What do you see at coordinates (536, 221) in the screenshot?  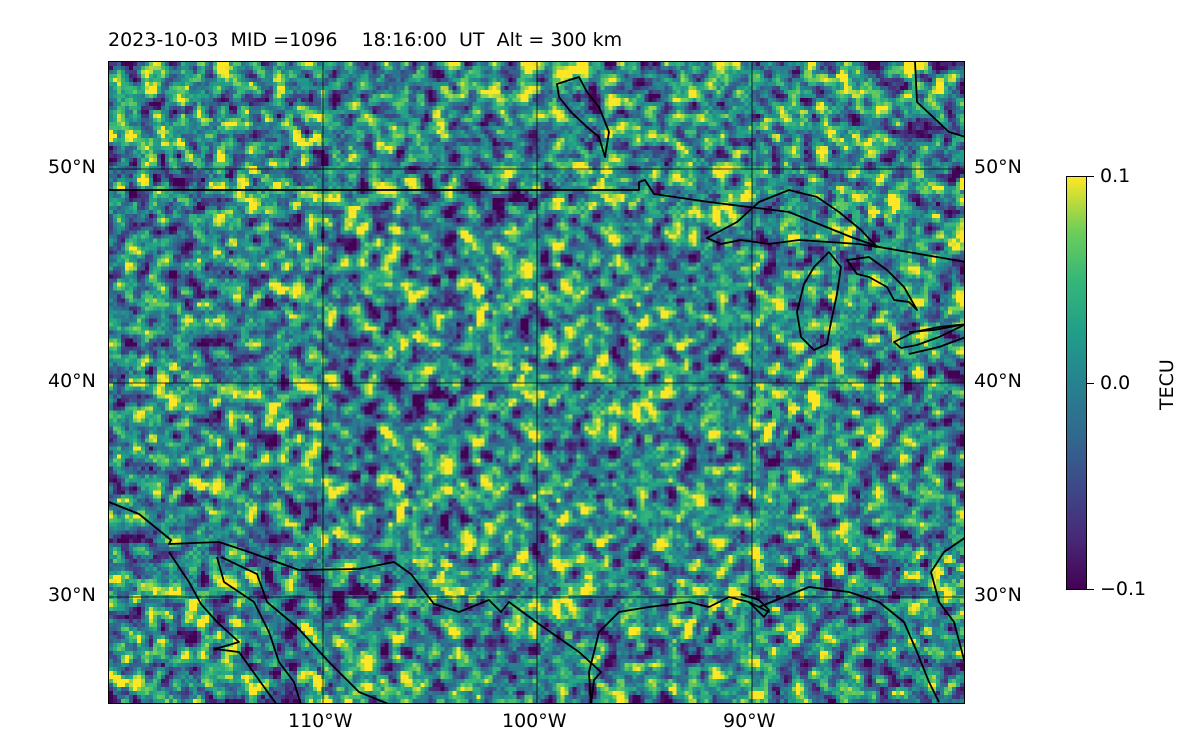 I see `us-canada-border` at bounding box center [536, 221].